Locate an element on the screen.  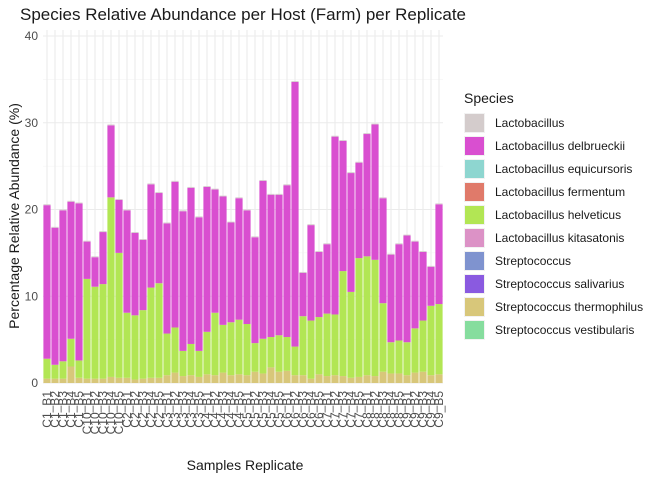
x-tick-label: C3_B4 is located at coordinates (191, 409).